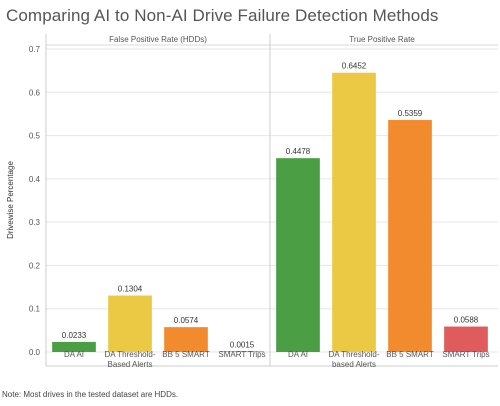 This screenshot has width=500, height=406. I want to click on x-tick-label: based Alerts, so click(354, 364).